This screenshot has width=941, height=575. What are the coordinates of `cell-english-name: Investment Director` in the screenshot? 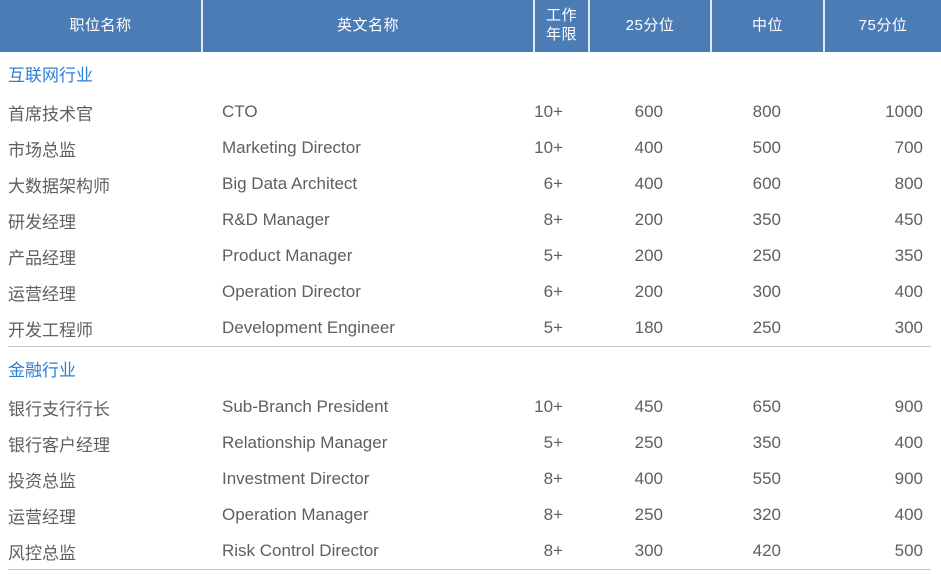 It's located at (296, 478).